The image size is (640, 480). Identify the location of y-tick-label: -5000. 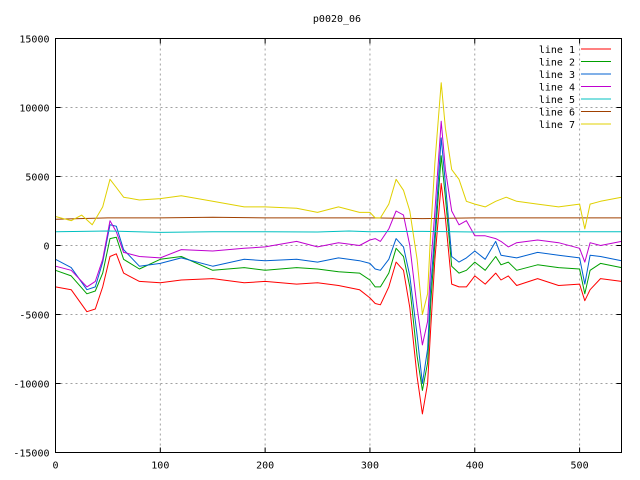
(34, 316).